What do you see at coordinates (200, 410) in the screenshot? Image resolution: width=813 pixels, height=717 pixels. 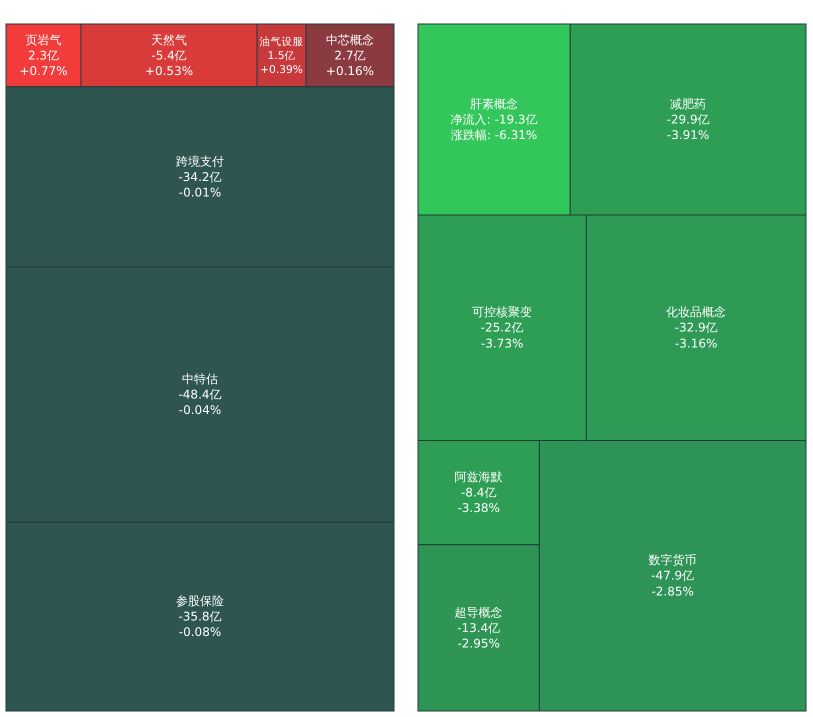 I see `data-label: -0.04%` at bounding box center [200, 410].